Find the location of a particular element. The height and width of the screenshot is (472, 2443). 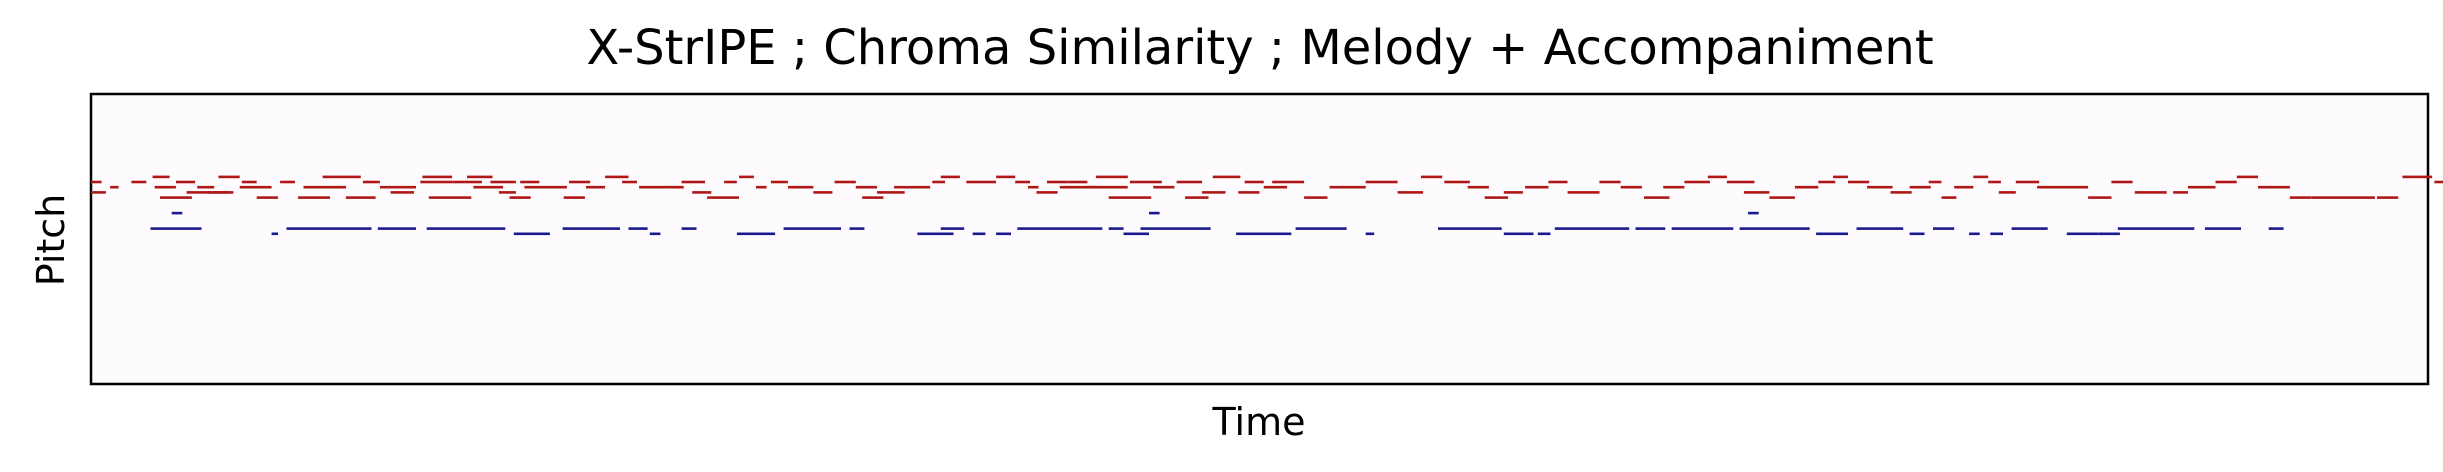

x-axis-label: Time is located at coordinates (1259, 422).